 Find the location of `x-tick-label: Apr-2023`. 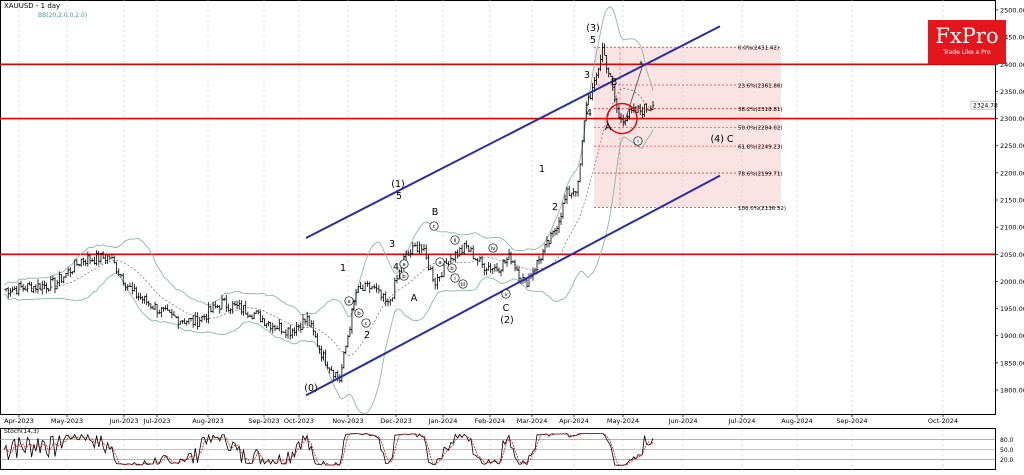

x-tick-label: Apr-2023 is located at coordinates (19, 421).